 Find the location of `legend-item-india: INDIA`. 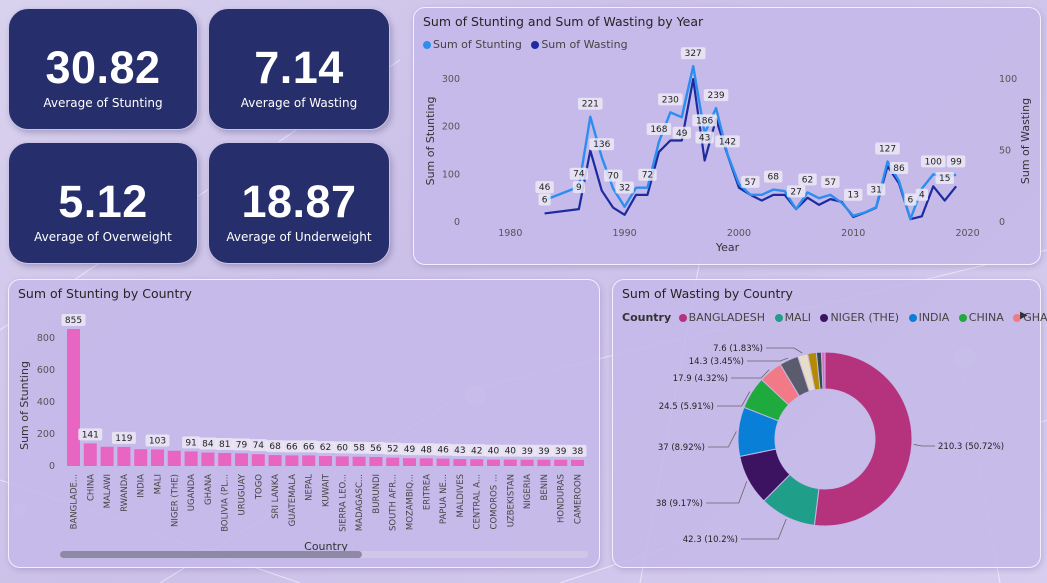

legend-item-india: INDIA is located at coordinates (928, 317).